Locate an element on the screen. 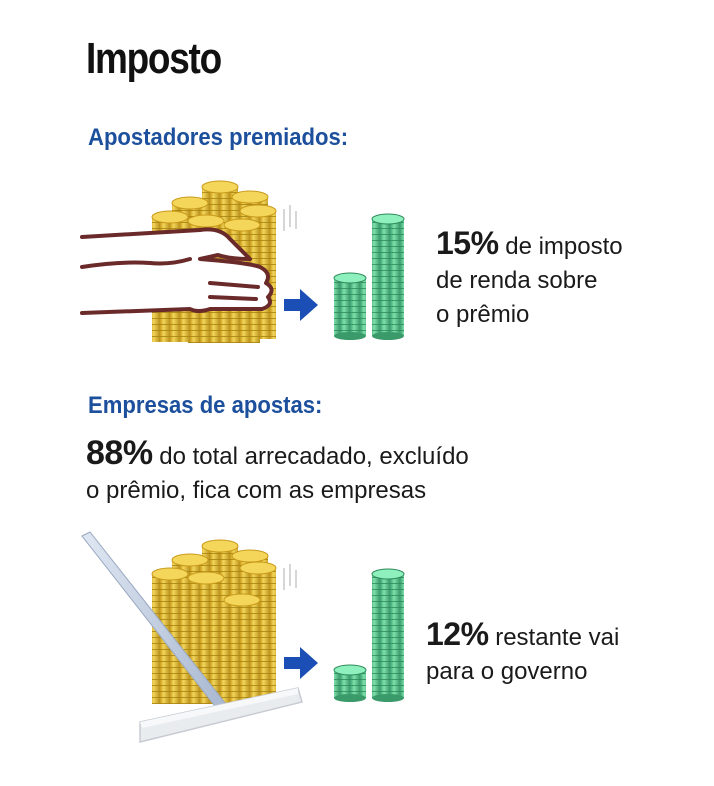 This screenshot has height=786, width=714. section-heading-betting-companies: Empresas de apostas: is located at coordinates (205, 405).